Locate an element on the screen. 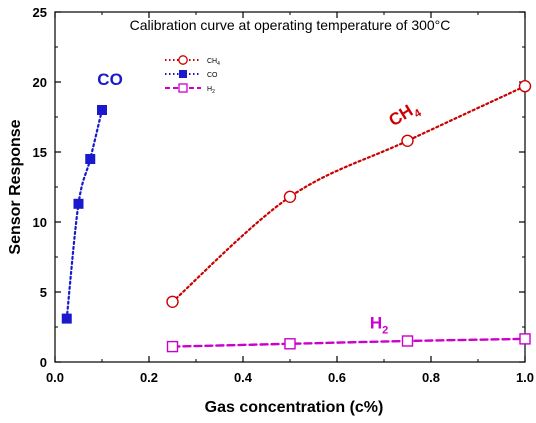  y-tick-label: 0 is located at coordinates (43, 362).